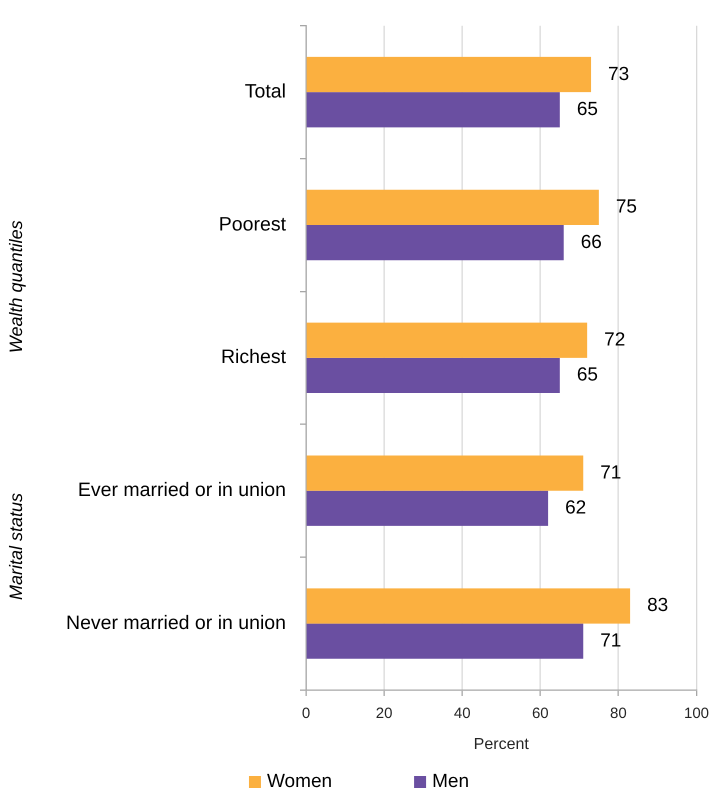  I want to click on y-tick-label: Poorest, so click(252, 224).